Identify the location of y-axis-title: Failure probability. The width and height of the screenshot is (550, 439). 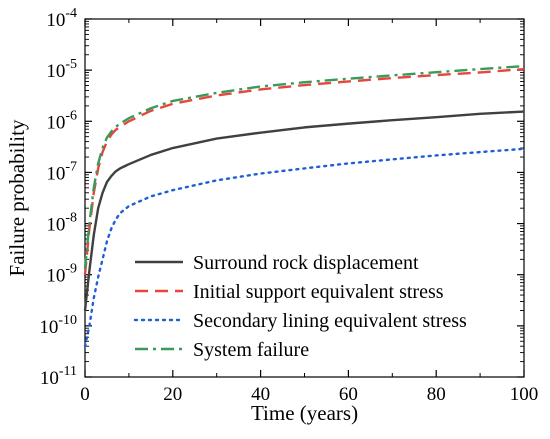
(17, 197).